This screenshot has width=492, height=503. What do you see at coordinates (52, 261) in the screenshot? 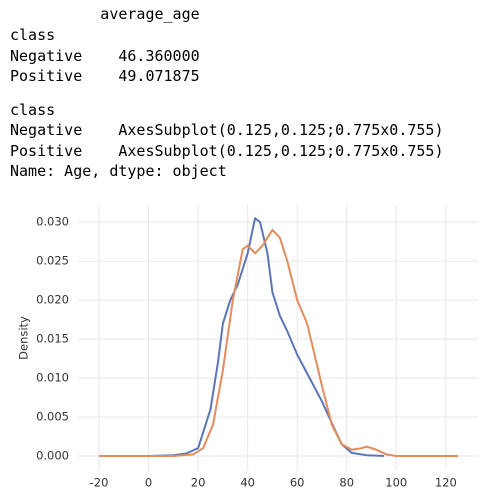
I see `y-tick-label: 0.025` at bounding box center [52, 261].